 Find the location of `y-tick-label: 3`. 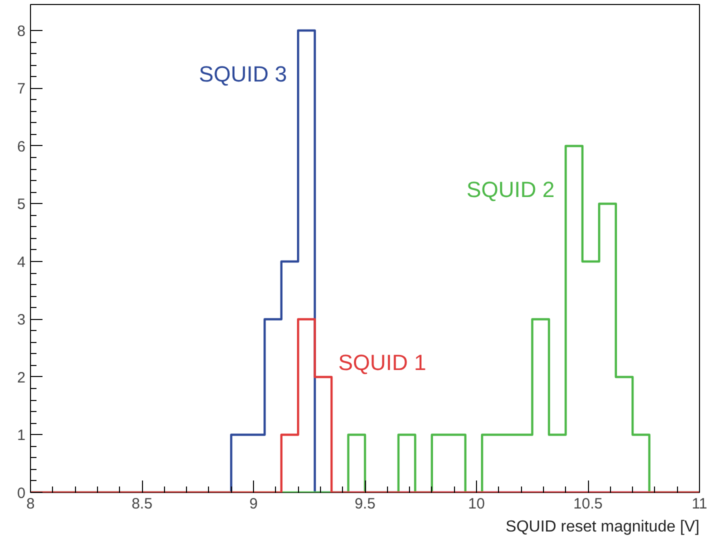

y-tick-label: 3 is located at coordinates (21, 320).